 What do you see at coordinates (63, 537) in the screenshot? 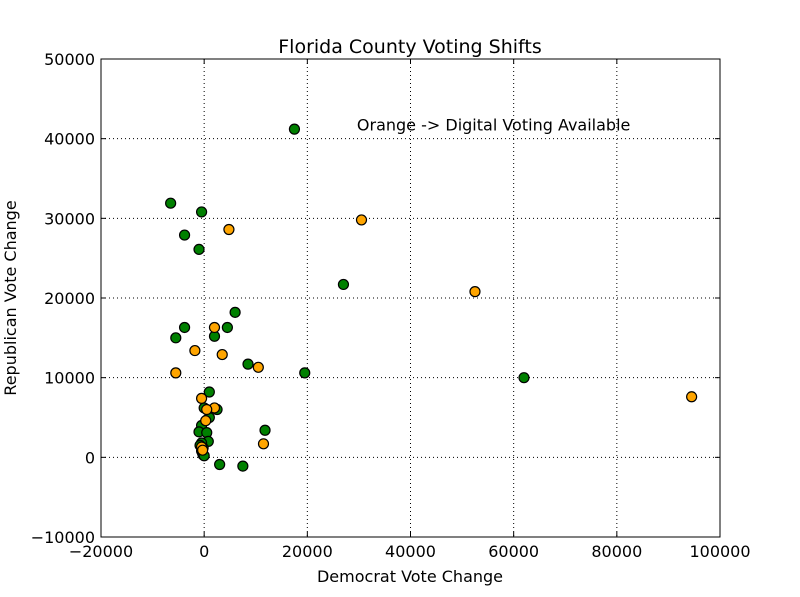
I see `y-tick-label: −10000` at bounding box center [63, 537].